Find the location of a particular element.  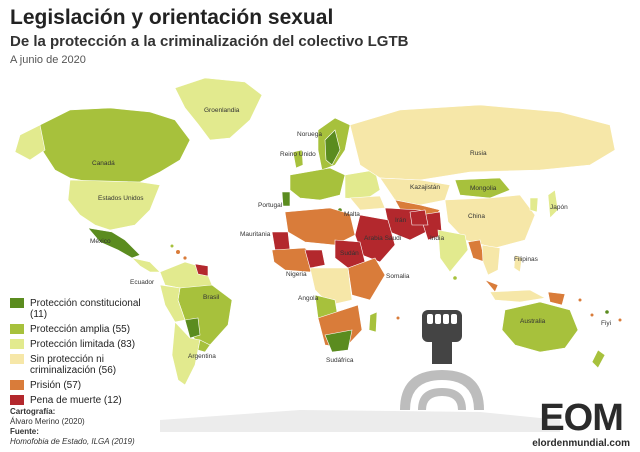

label-noruega: Noruega is located at coordinates (309, 134).